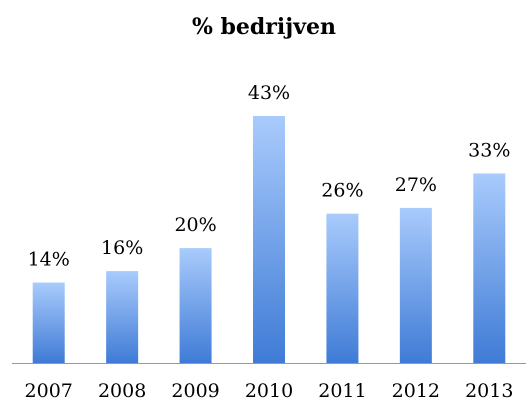  Describe the element at coordinates (264, 27) in the screenshot. I see `chart-title: % bedrijven` at that location.